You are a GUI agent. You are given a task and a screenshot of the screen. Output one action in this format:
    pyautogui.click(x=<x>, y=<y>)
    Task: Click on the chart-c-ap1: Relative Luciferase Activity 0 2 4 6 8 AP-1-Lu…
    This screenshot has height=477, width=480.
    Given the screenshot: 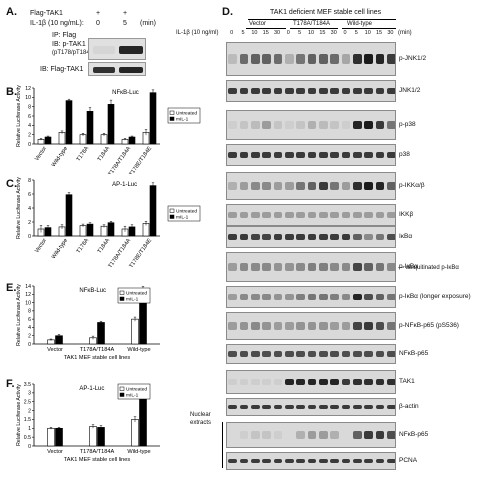 What is the action you would take?
    pyautogui.click(x=108, y=222)
    